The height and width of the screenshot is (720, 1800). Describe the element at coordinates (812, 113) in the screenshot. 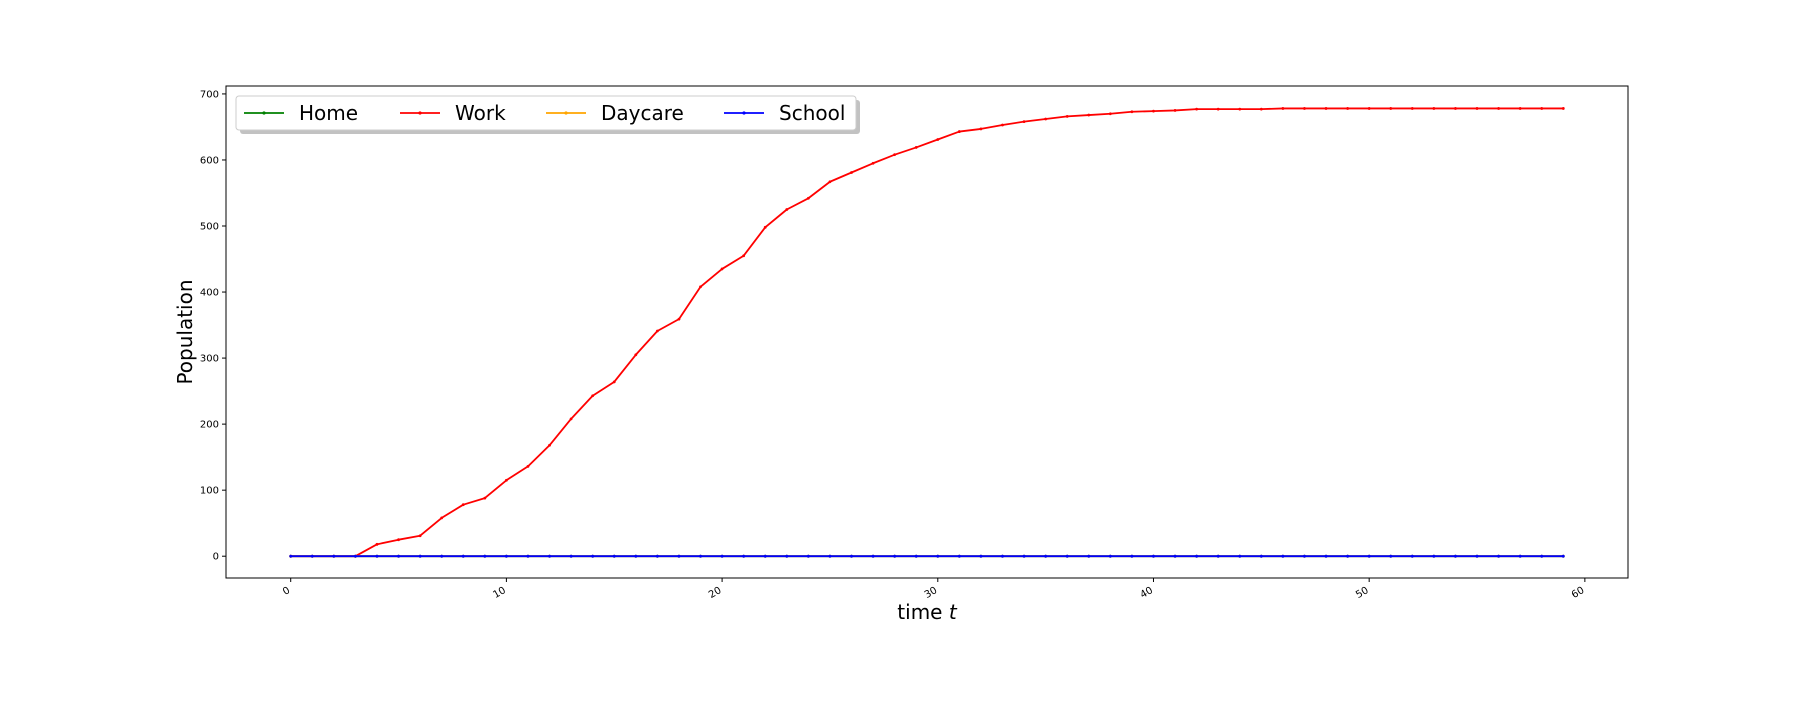

I see `legend-label-school: School` at that location.